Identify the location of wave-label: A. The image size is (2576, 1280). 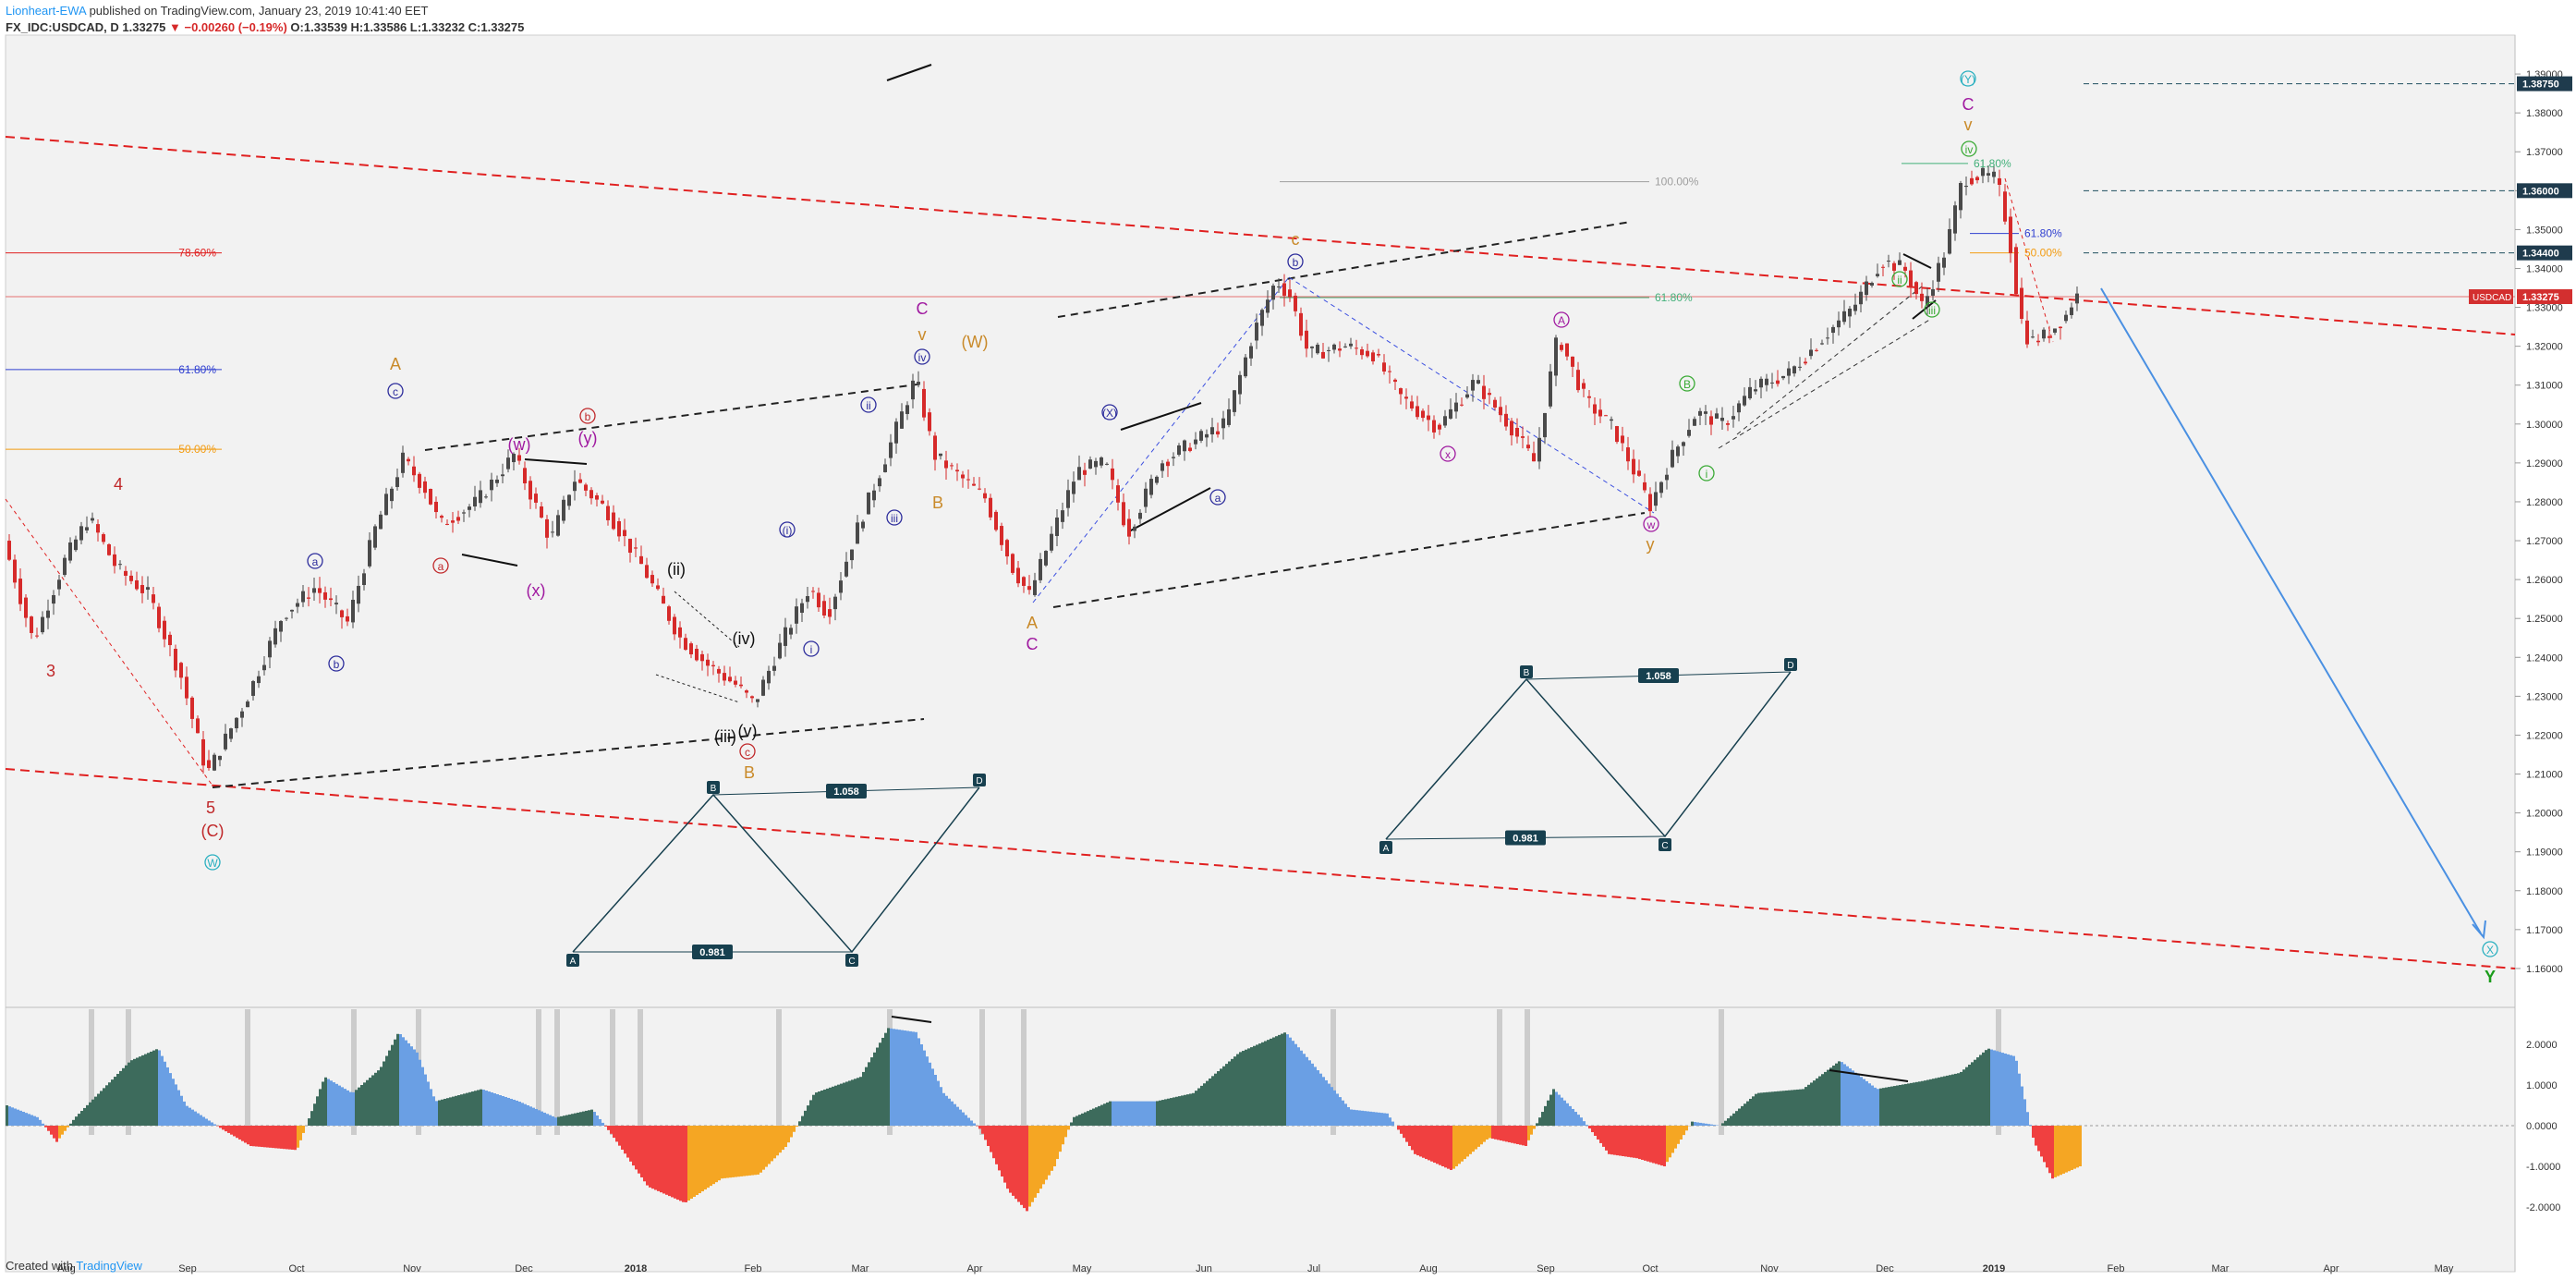
(1032, 623).